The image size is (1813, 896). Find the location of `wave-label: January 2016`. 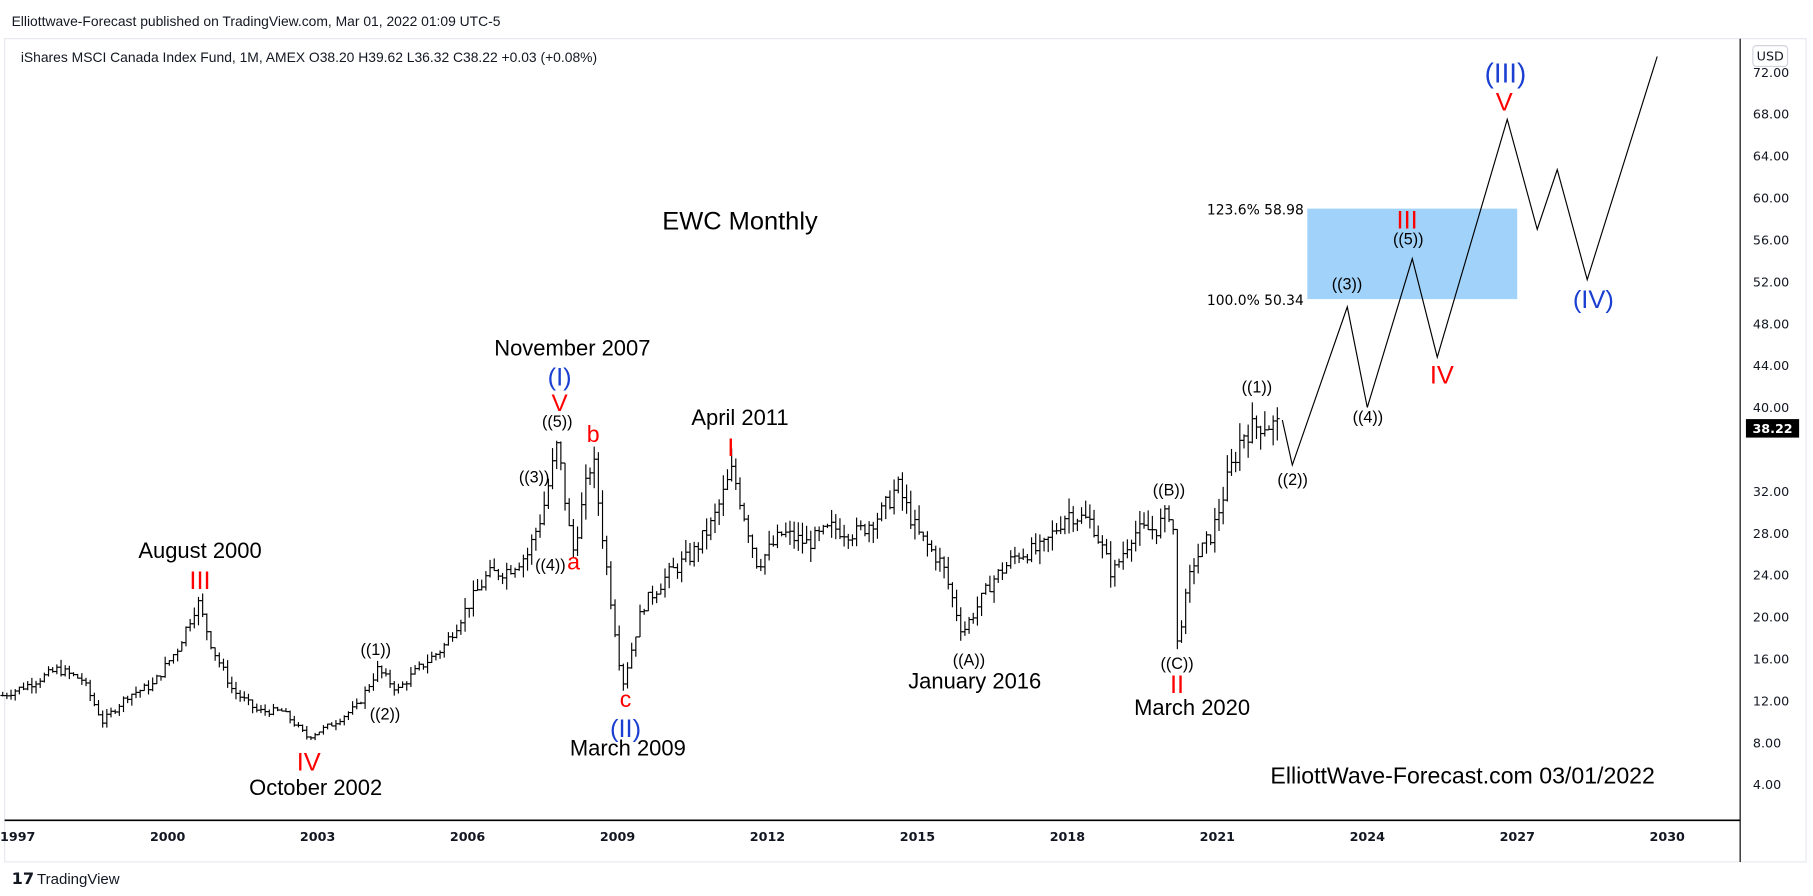

wave-label: January 2016 is located at coordinates (974, 681).